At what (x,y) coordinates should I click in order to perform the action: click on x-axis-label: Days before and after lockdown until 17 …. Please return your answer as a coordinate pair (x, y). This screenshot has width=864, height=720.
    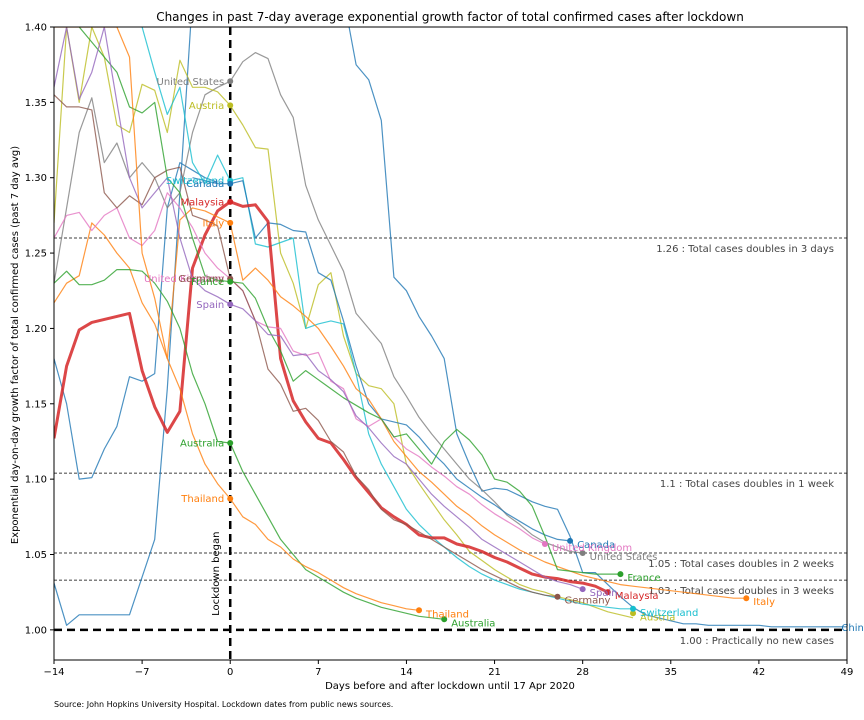
    Looking at the image, I should click on (450, 686).